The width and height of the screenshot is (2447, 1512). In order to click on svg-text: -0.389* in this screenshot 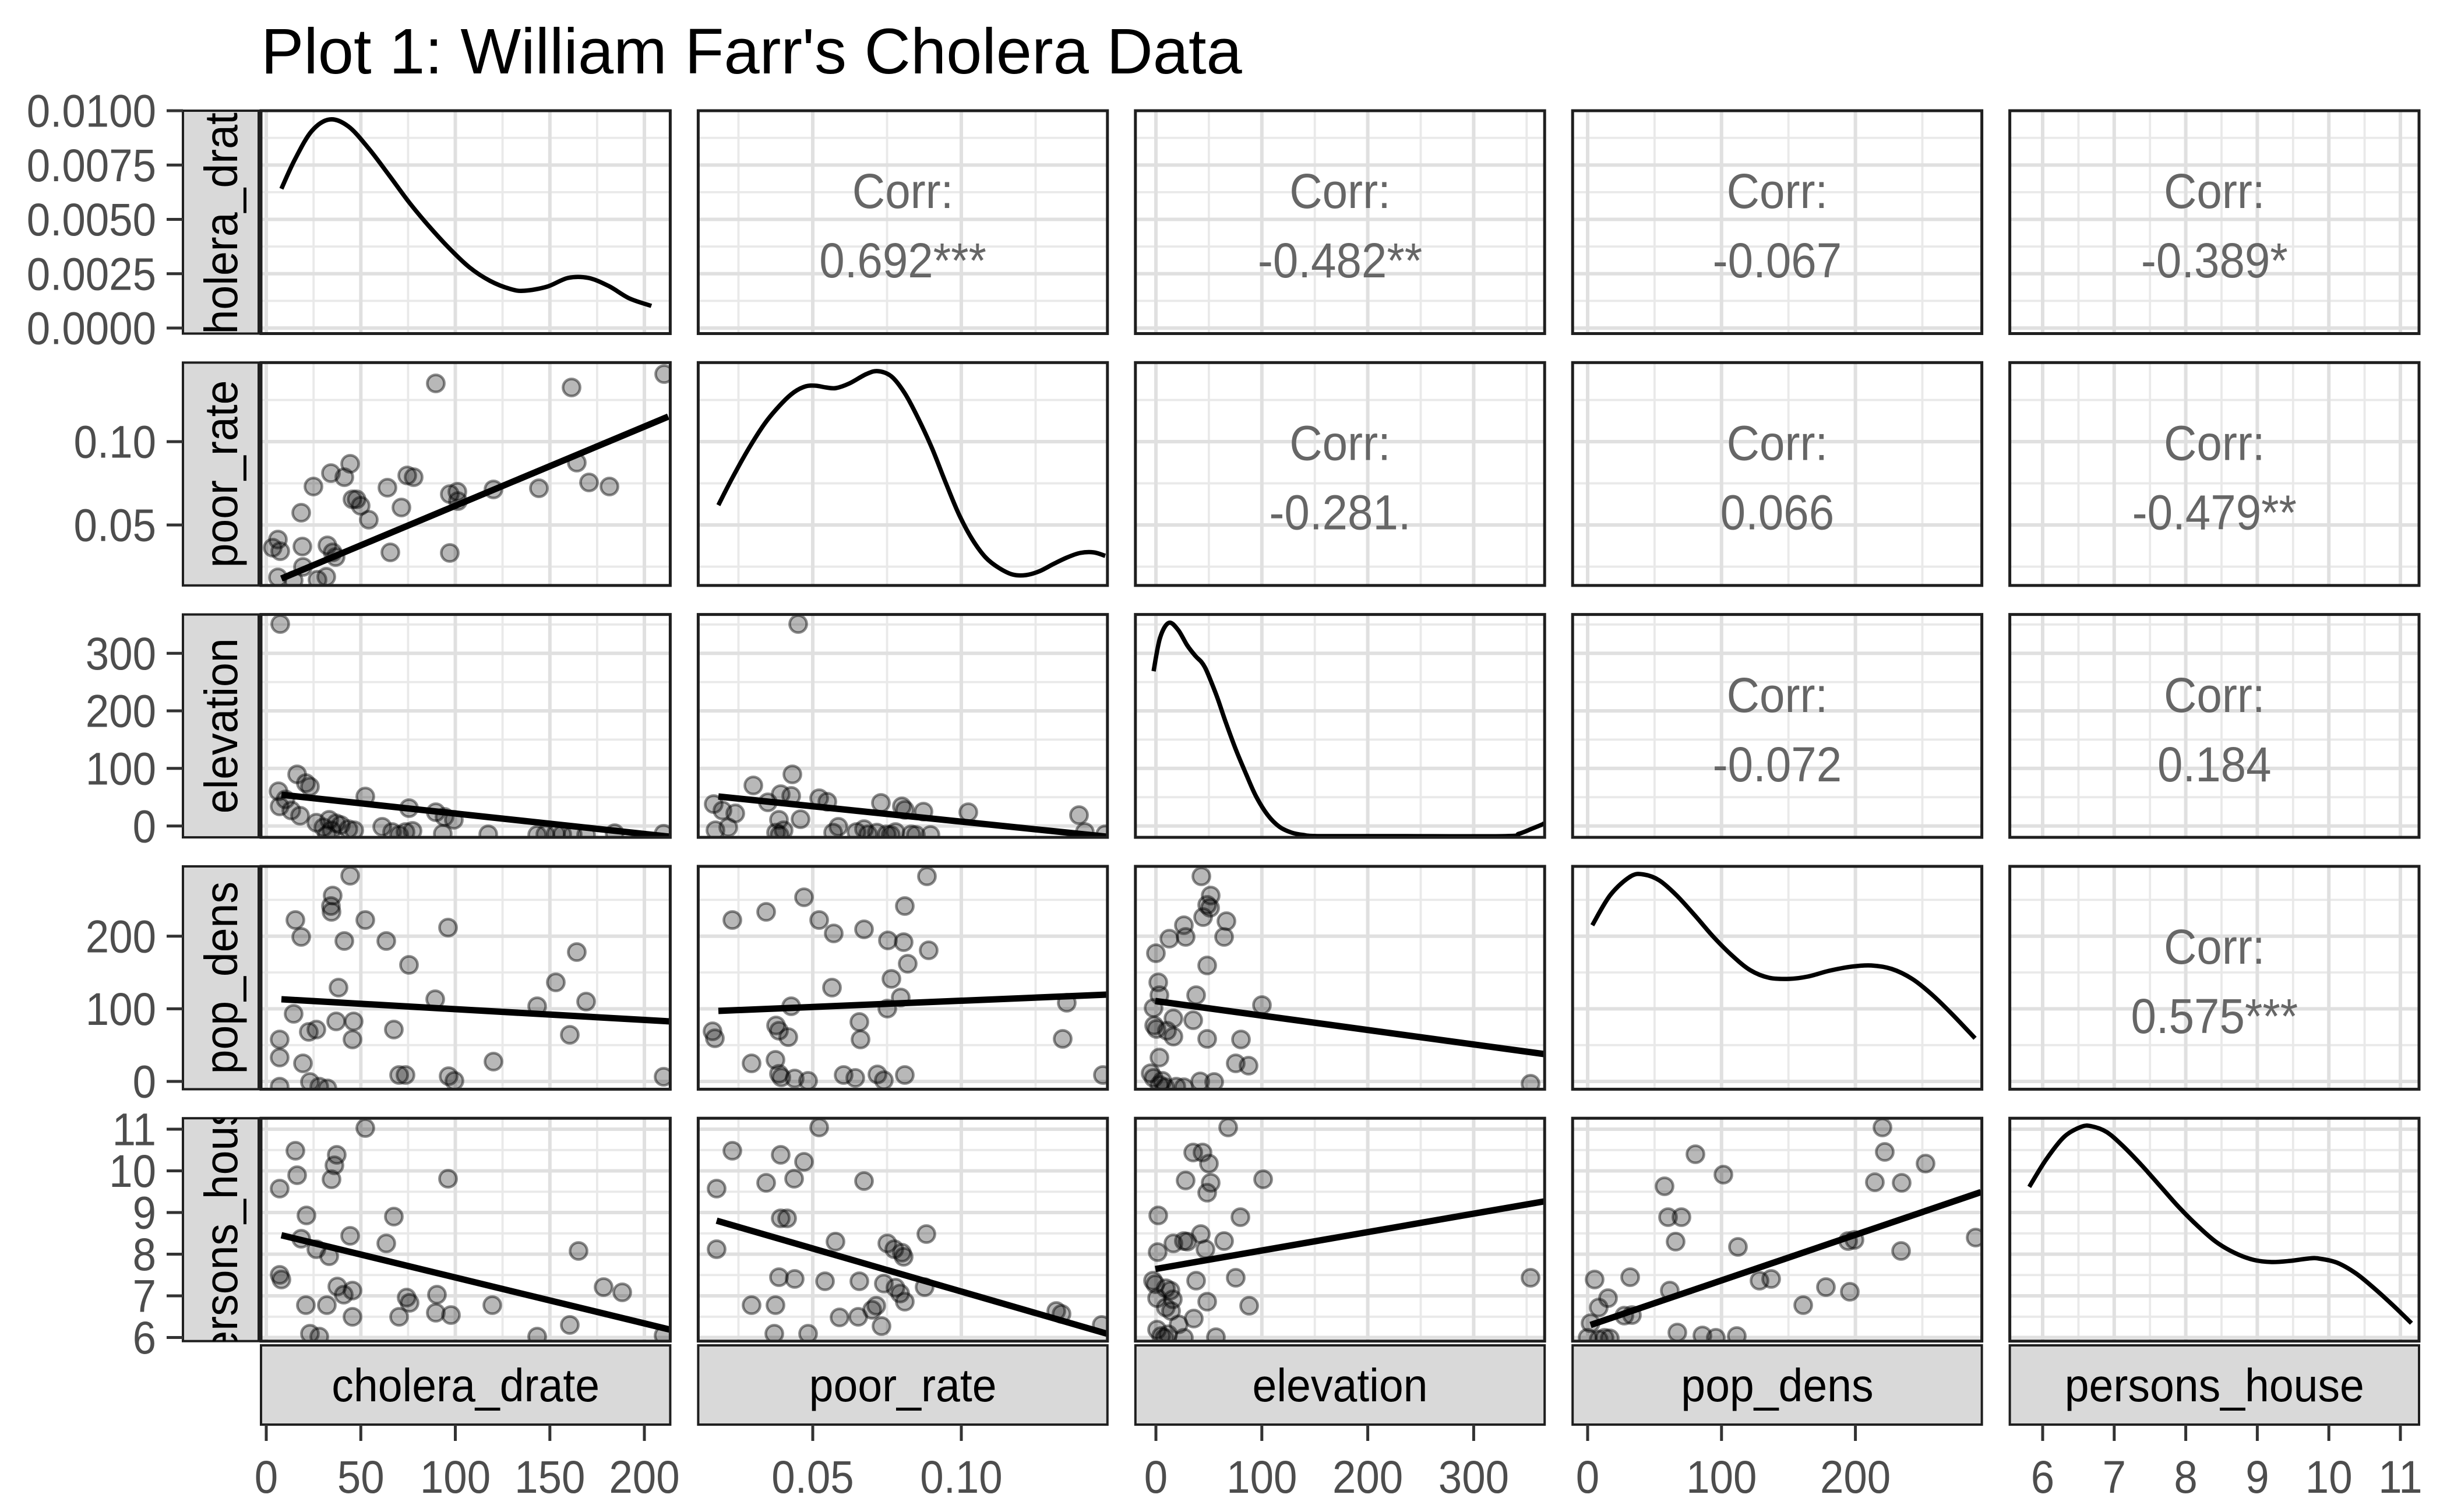, I will do `click(2214, 261)`.